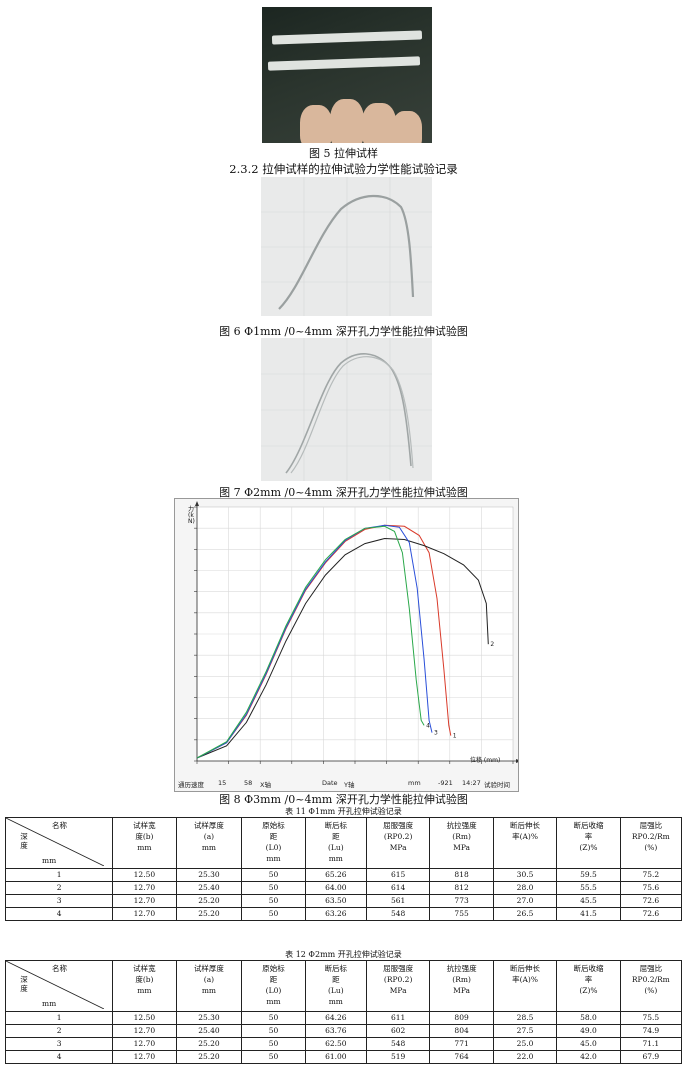 The height and width of the screenshot is (1068, 687). I want to click on table-cell: 55.5, so click(588, 888).